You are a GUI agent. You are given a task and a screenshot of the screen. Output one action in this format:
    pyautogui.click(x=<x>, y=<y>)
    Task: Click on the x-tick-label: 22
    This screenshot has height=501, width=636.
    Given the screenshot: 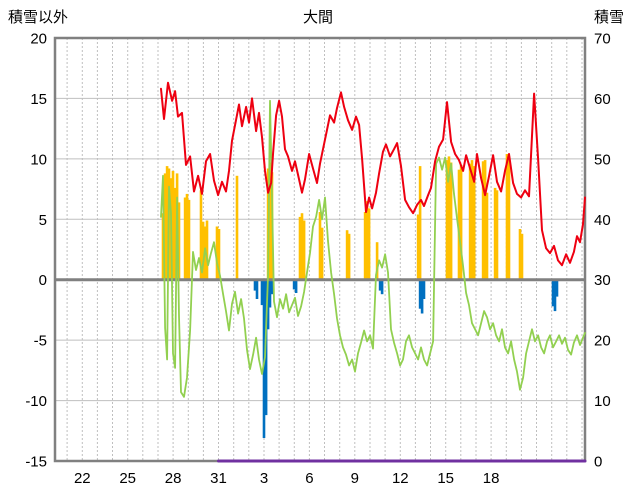 What is the action you would take?
    pyautogui.click(x=82, y=478)
    